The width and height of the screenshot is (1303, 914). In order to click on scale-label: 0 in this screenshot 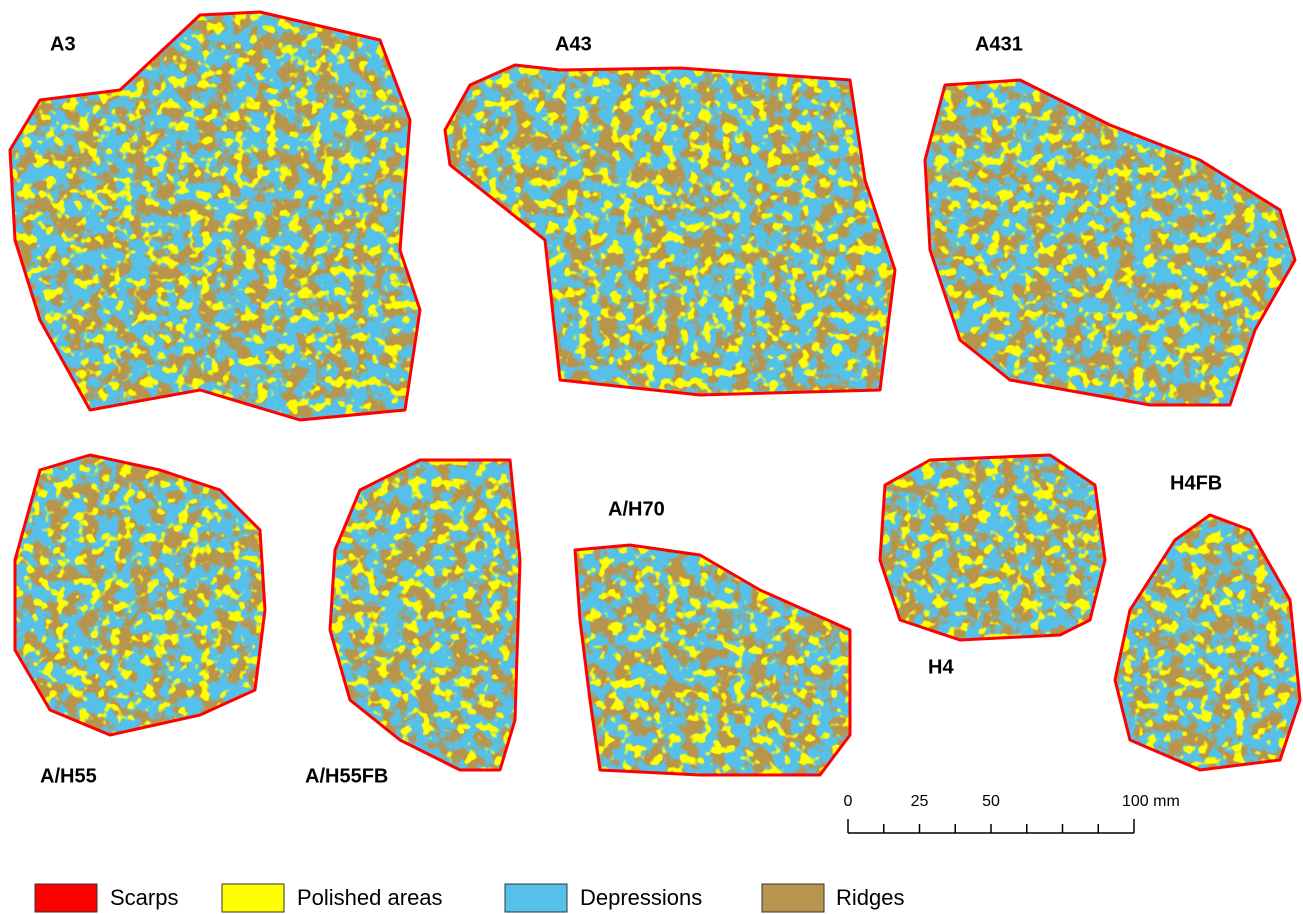, I will do `click(848, 801)`.